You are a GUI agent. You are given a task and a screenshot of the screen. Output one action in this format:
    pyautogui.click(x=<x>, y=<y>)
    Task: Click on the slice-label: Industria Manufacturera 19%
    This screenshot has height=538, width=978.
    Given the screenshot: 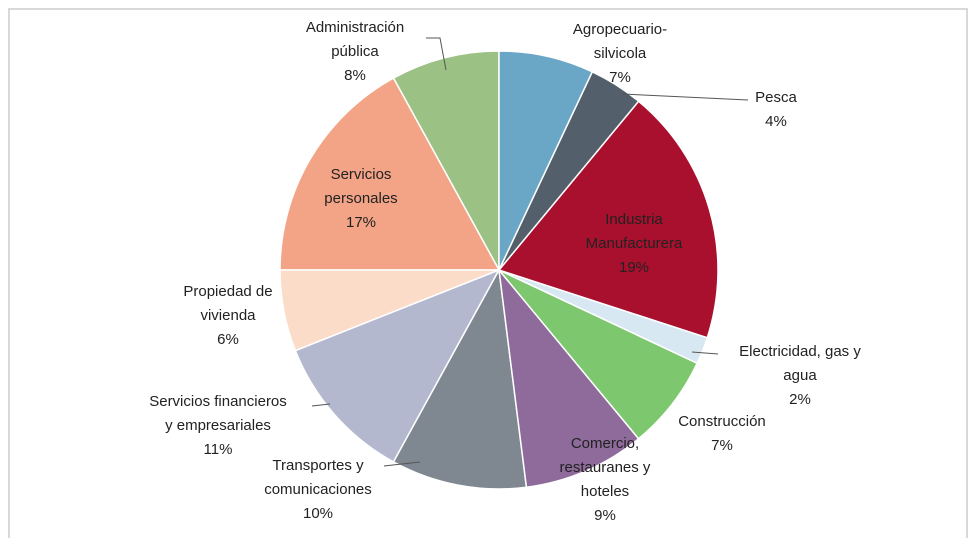 What is the action you would take?
    pyautogui.click(x=634, y=244)
    